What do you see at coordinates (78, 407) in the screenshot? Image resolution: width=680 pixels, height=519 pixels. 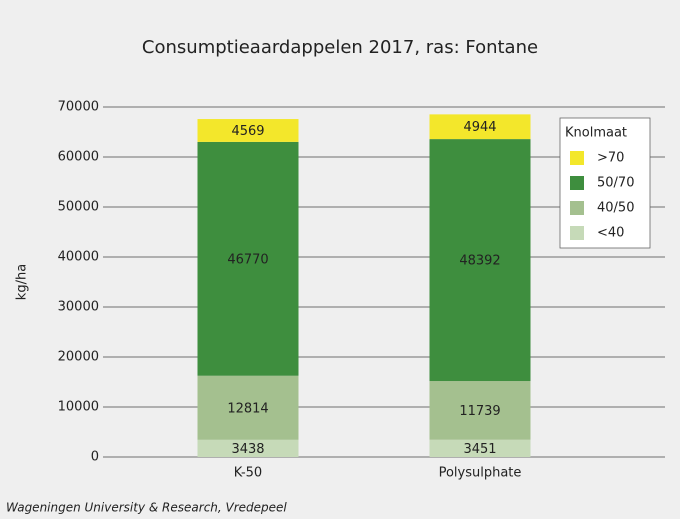 I see `y-tick-label: 10000` at bounding box center [78, 407].